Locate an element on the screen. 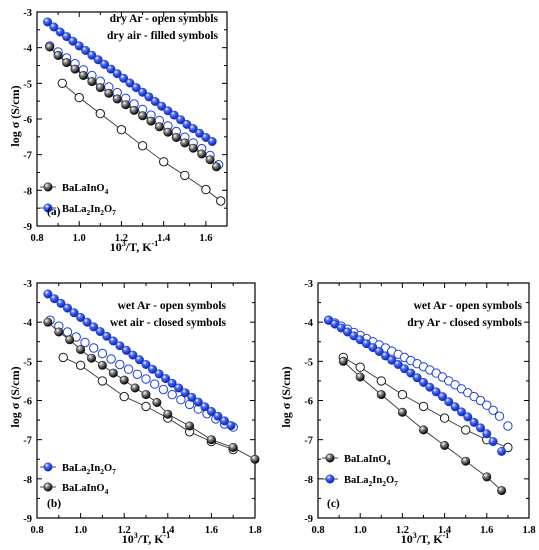 This screenshot has height=550, width=539. x-tick-label-b: 1.2 is located at coordinates (124, 530).